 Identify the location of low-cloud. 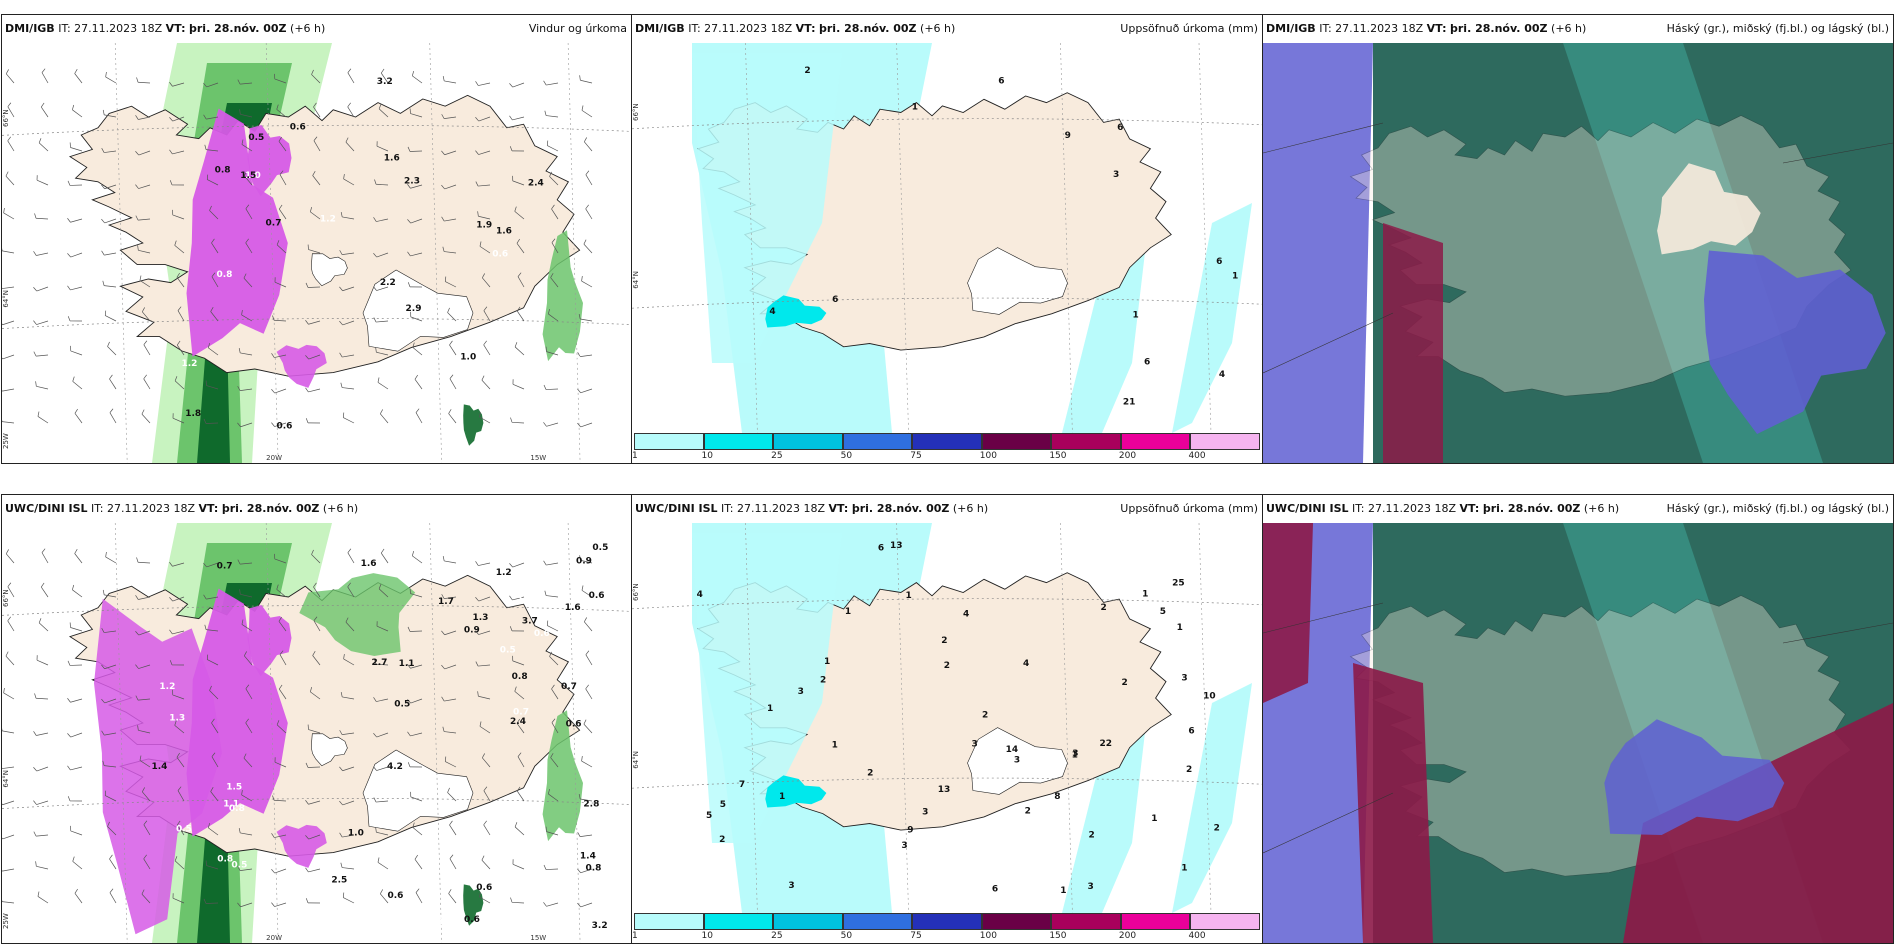
(1413, 343).